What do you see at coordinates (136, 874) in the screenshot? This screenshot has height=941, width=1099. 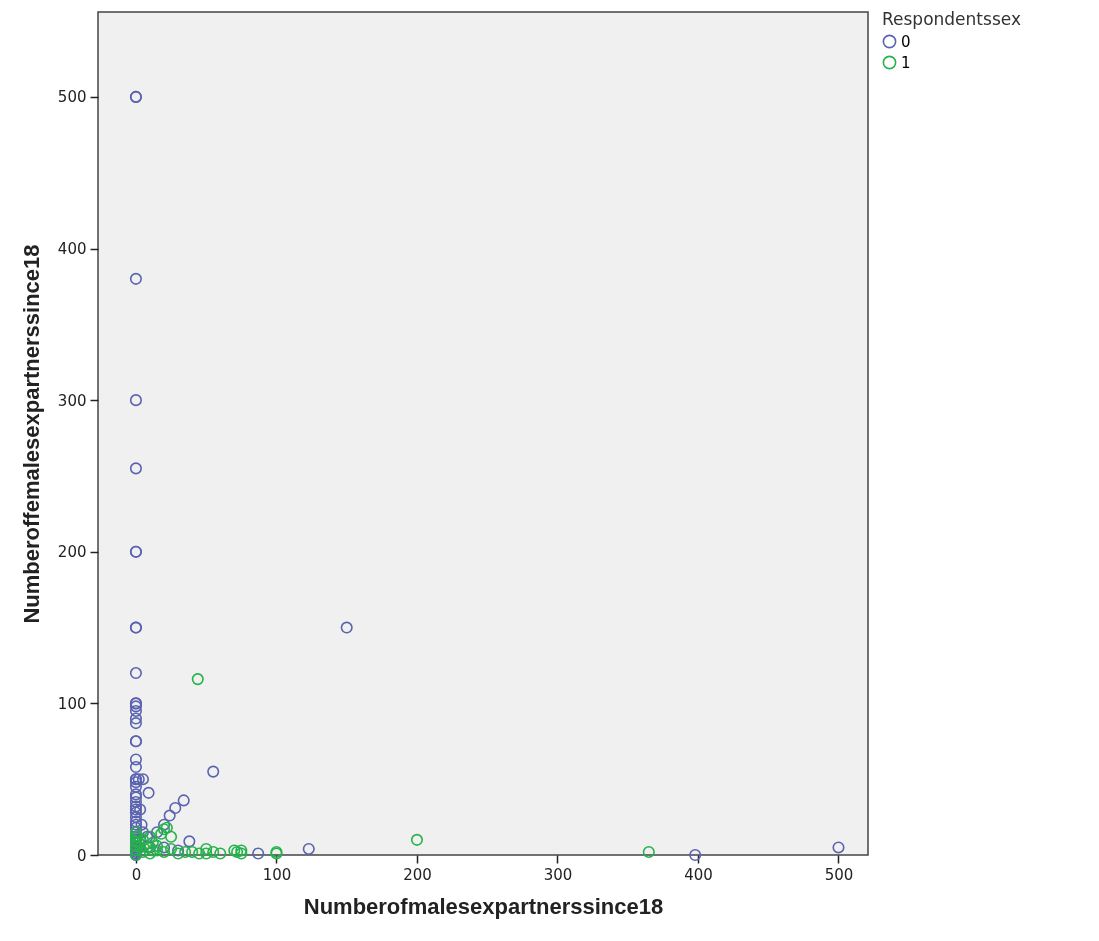 I see `x-tick-label: 0` at bounding box center [136, 874].